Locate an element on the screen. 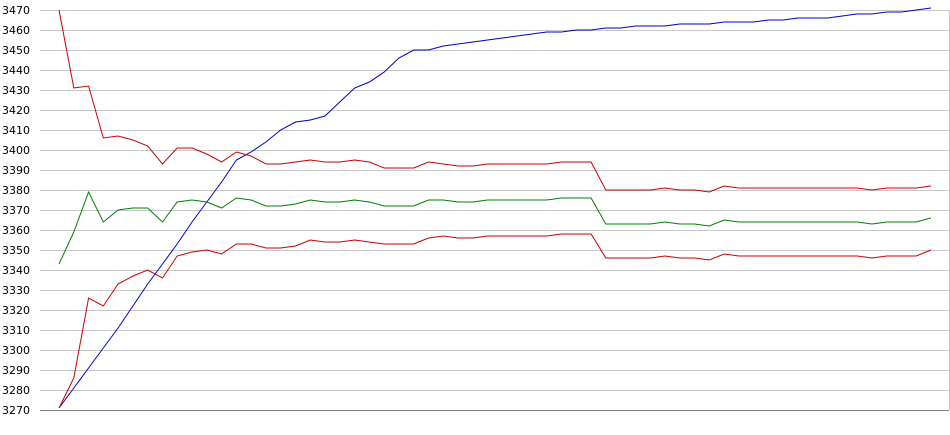  y-tick-label: 3290 is located at coordinates (16, 370).